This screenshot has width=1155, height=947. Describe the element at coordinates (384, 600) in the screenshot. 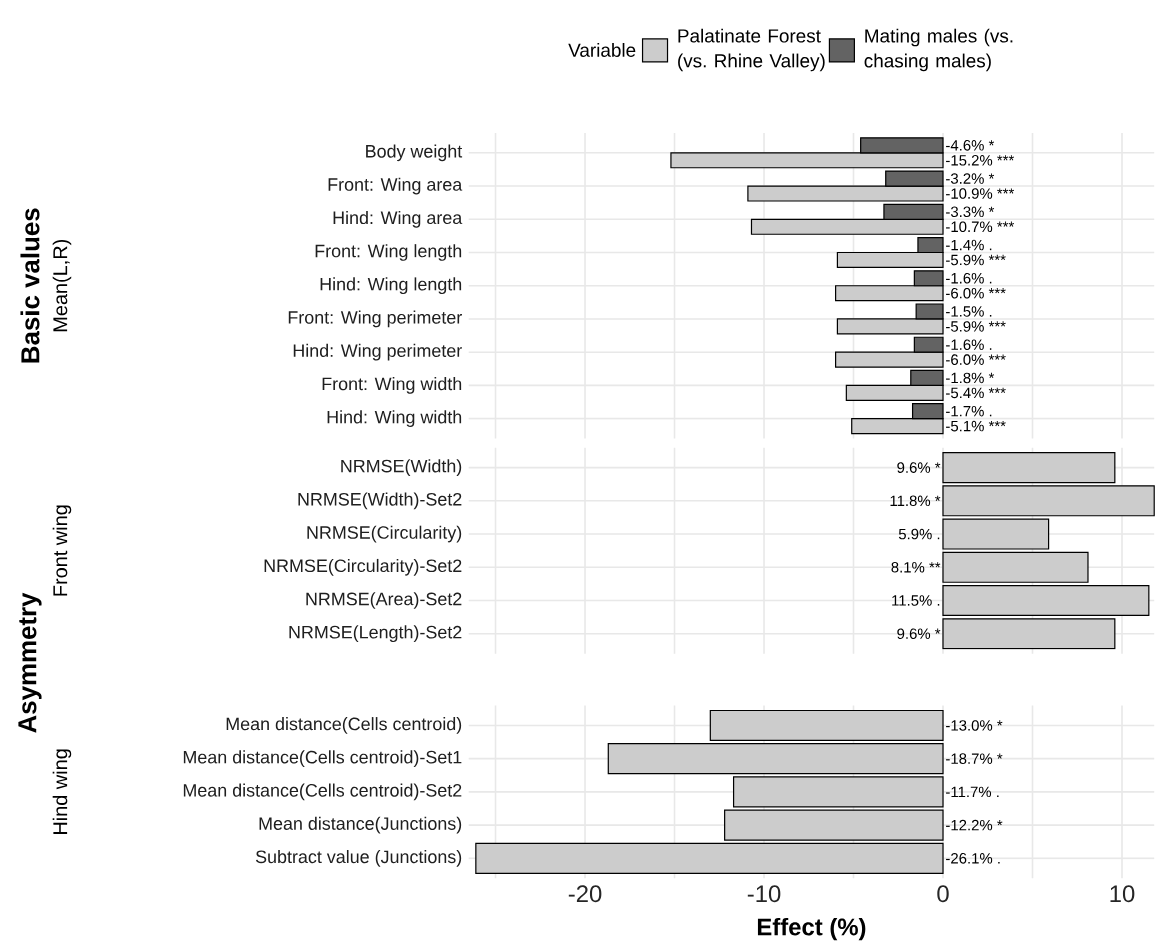

I see `y-tick-label: NRMSE(Area)-Set2` at that location.